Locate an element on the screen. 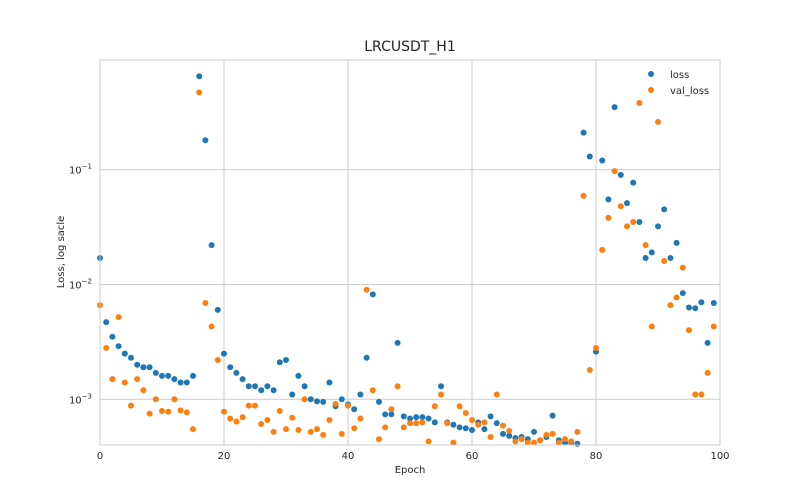 The height and width of the screenshot is (500, 800). x-tick-label: 80 is located at coordinates (596, 456).